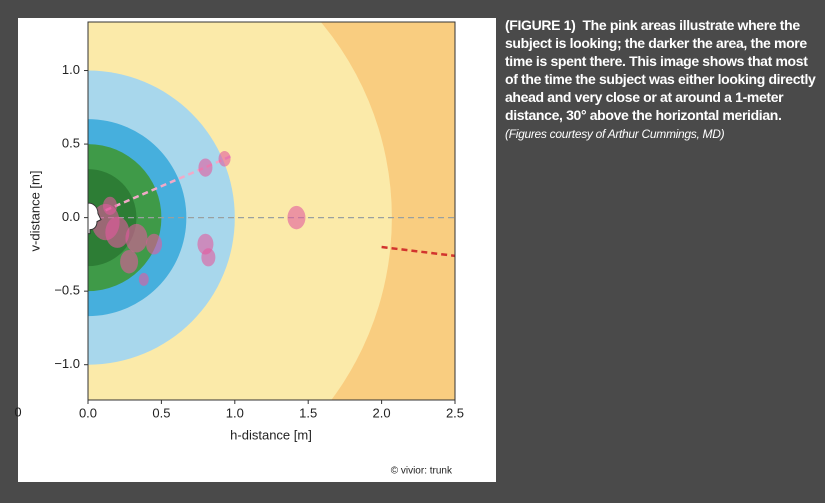 The height and width of the screenshot is (503, 825). Describe the element at coordinates (67, 363) in the screenshot. I see `y-tick-label: −1.0` at that location.